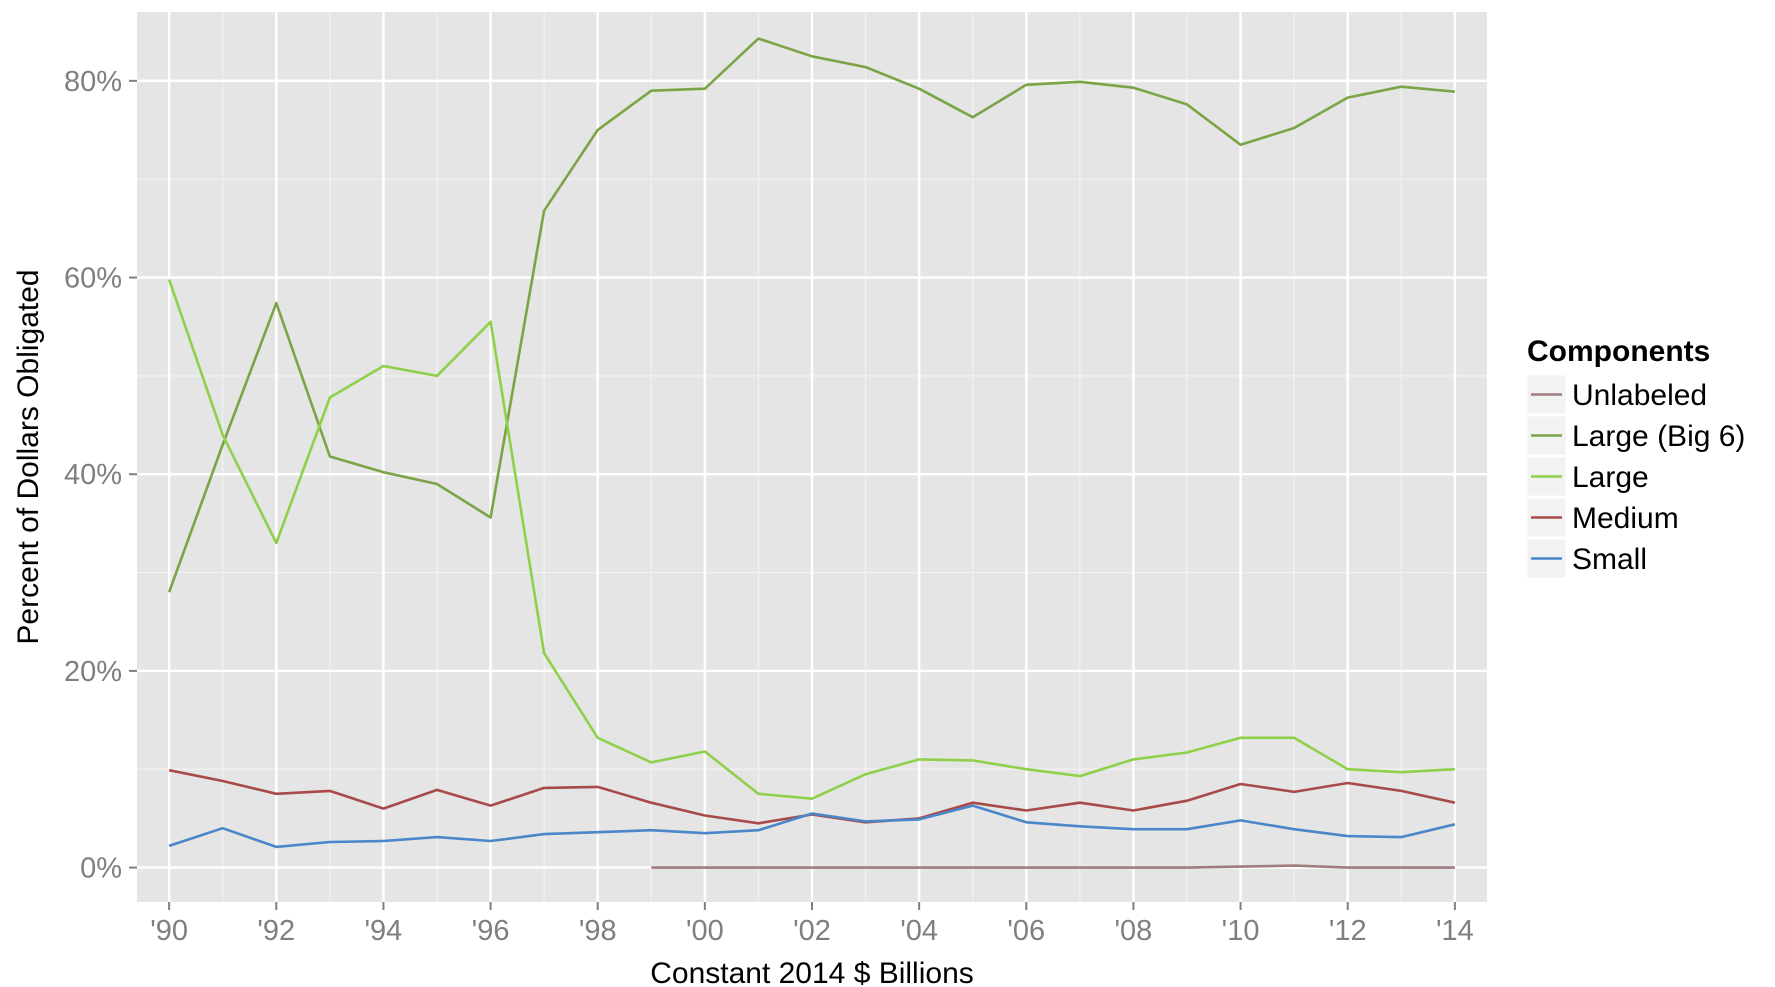 The height and width of the screenshot is (987, 1775). Describe the element at coordinates (101, 869) in the screenshot. I see `y-tick-label: 0%` at that location.